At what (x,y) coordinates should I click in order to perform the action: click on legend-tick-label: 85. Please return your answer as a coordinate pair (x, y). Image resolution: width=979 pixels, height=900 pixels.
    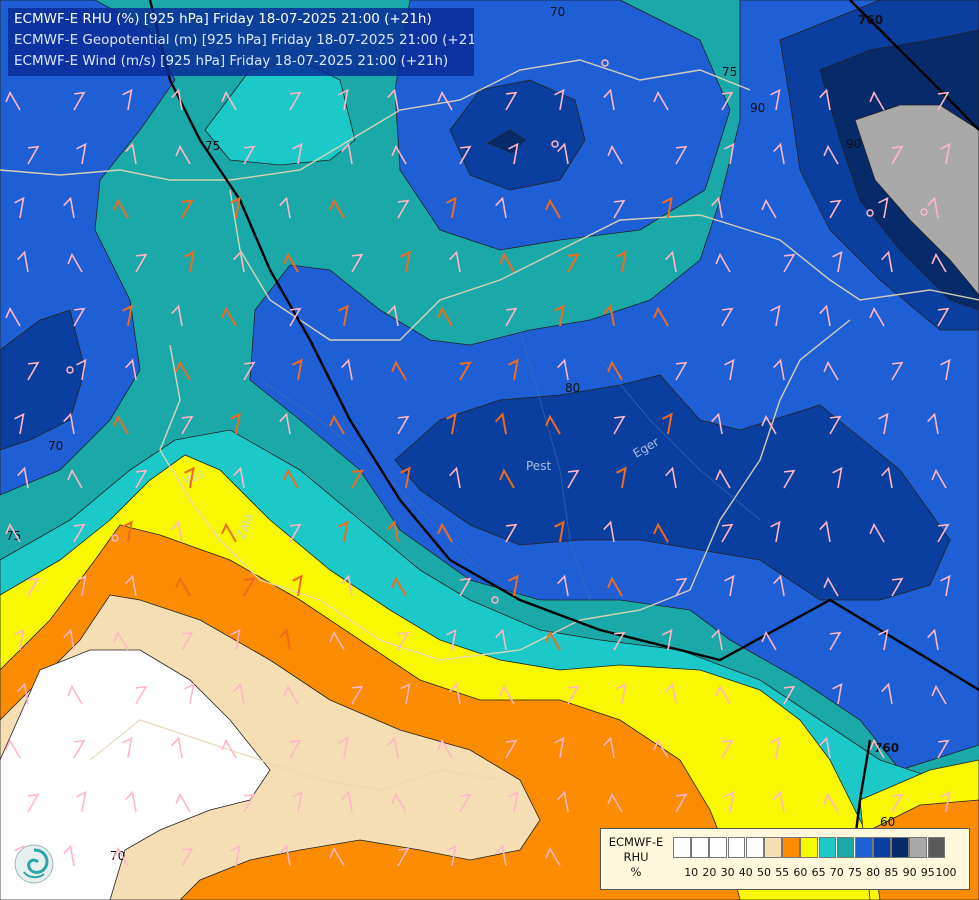
    Looking at the image, I should click on (891, 872).